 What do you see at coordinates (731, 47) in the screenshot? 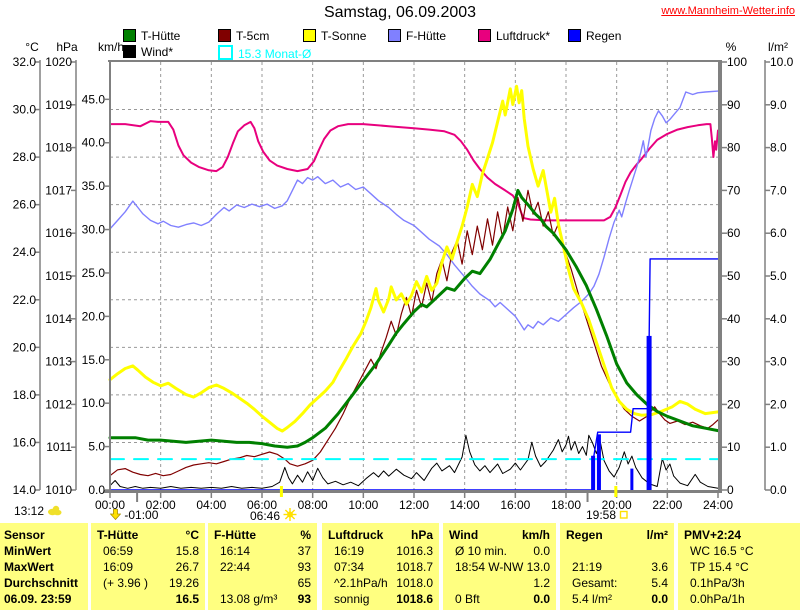
I see `axis-header-pct: %` at bounding box center [731, 47].